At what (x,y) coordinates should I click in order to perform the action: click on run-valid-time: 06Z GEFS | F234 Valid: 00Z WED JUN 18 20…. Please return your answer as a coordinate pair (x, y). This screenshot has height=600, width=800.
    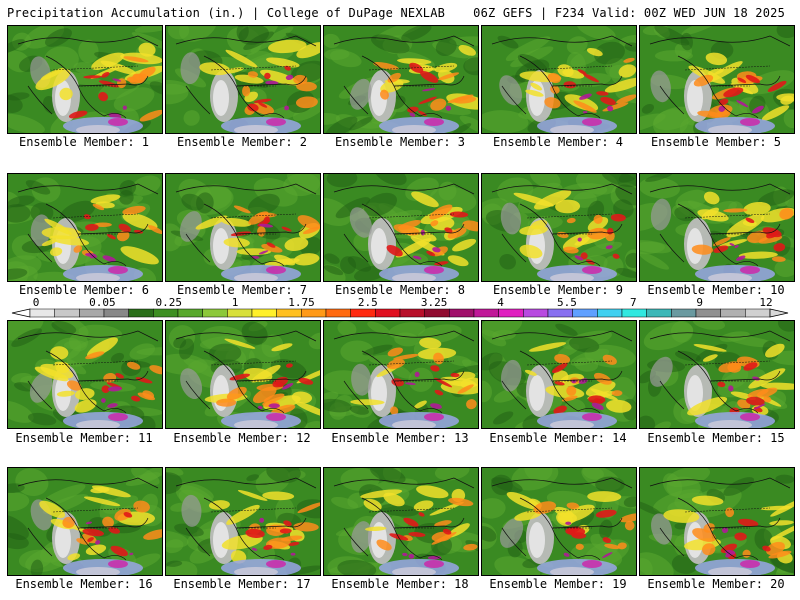
    Looking at the image, I should click on (629, 13).